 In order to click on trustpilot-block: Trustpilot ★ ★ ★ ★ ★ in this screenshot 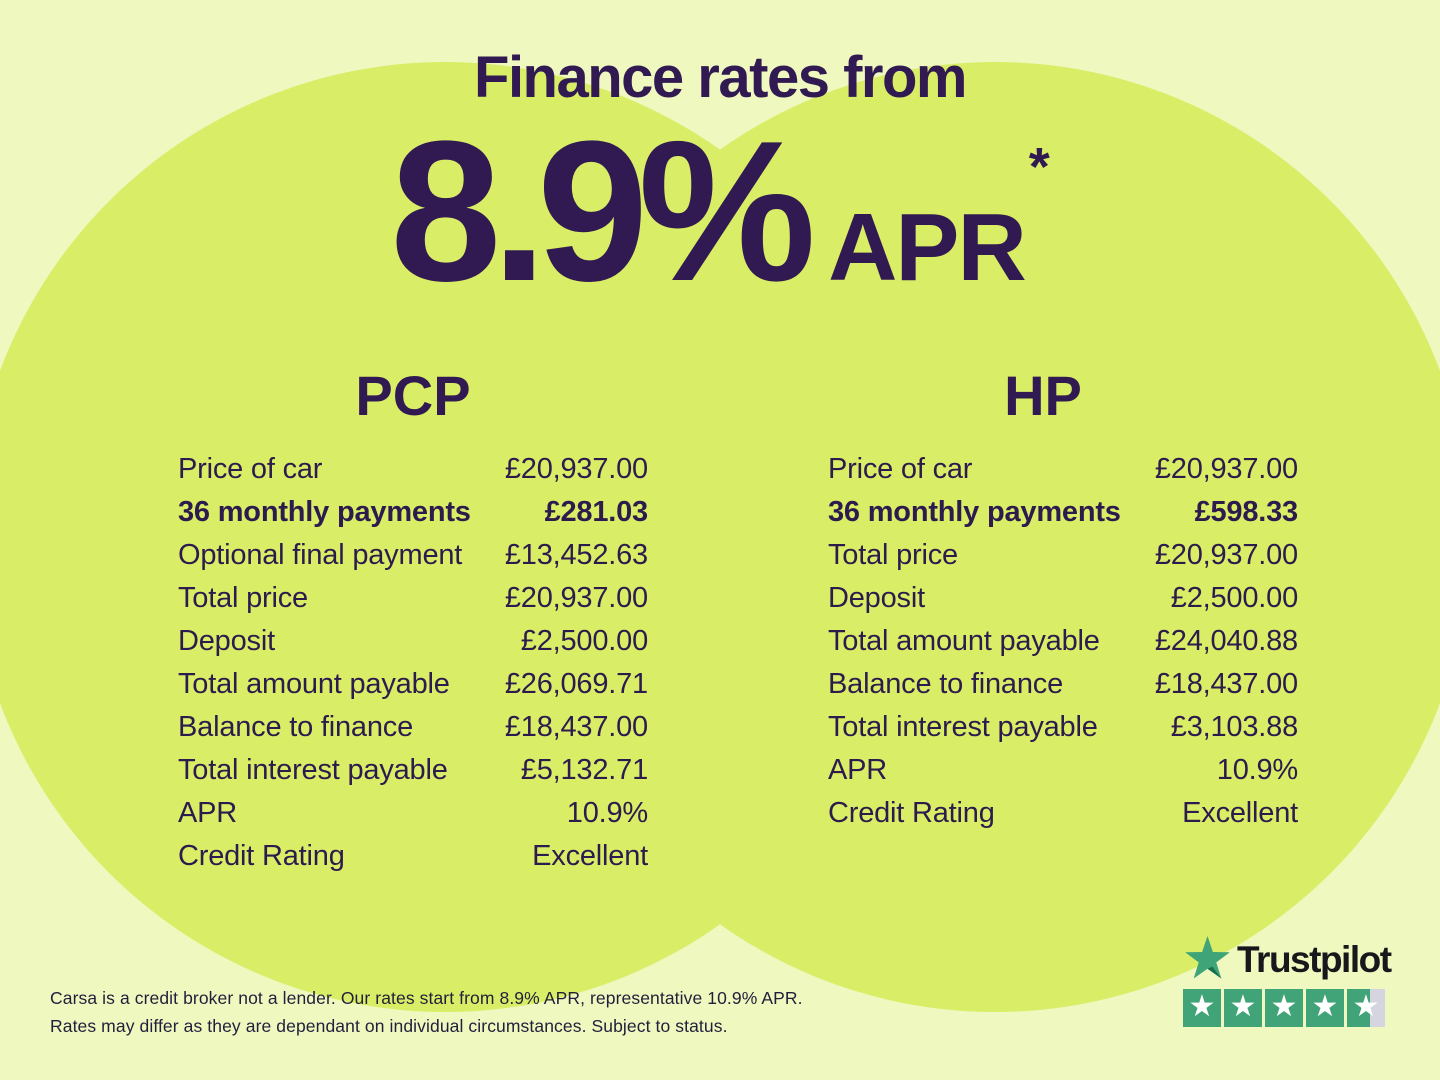, I will do `click(1287, 981)`.